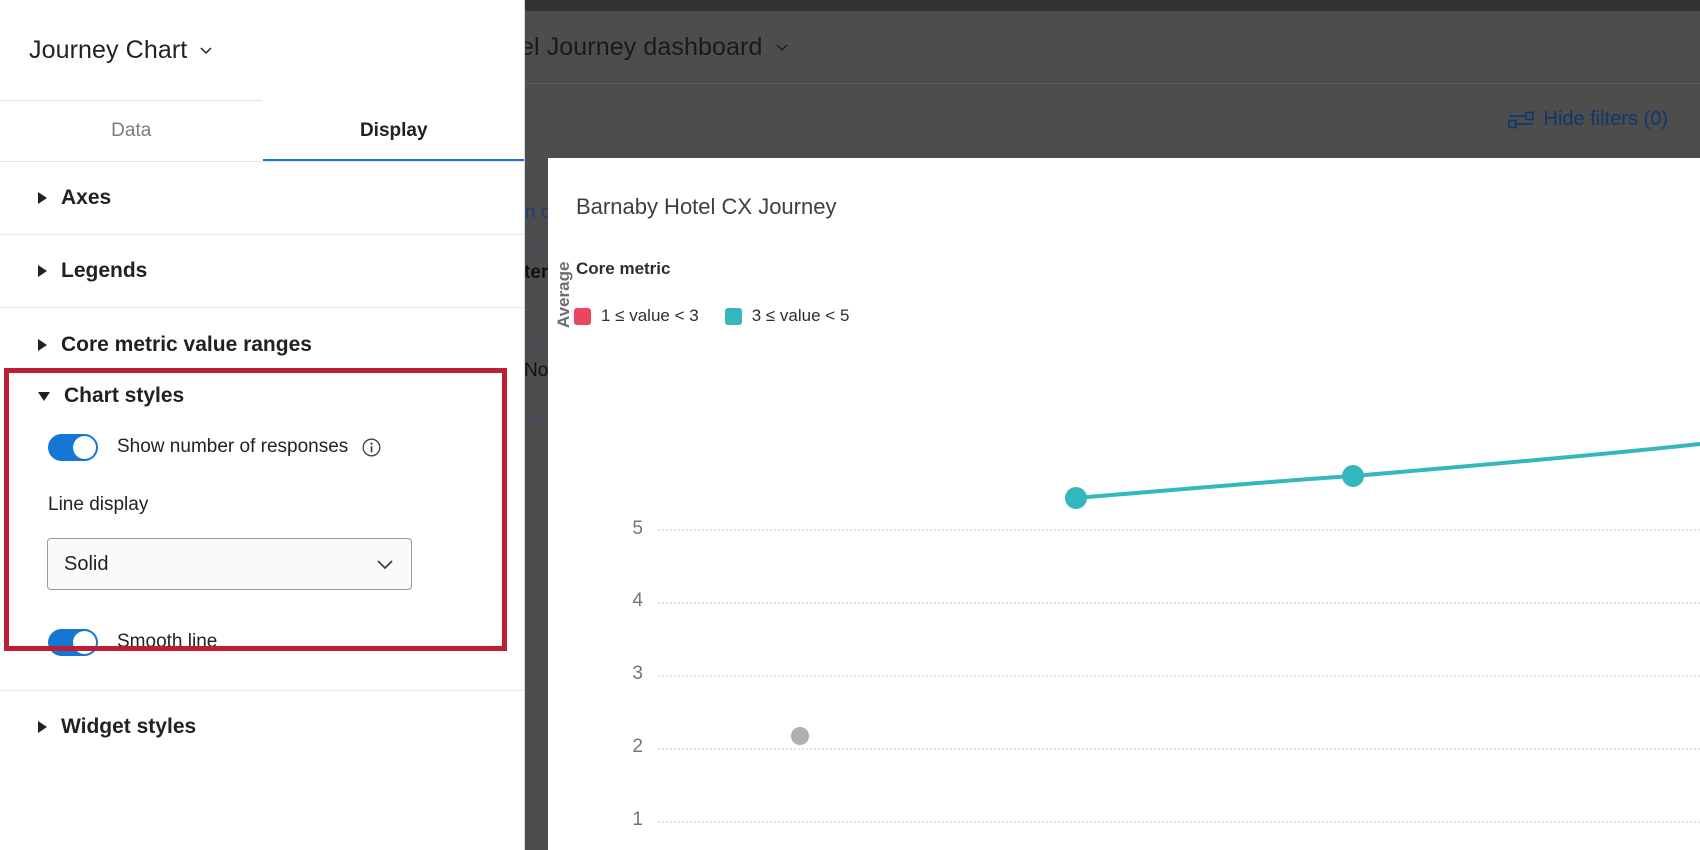 The image size is (1700, 850). I want to click on y-tick-1: 1, so click(637, 819).